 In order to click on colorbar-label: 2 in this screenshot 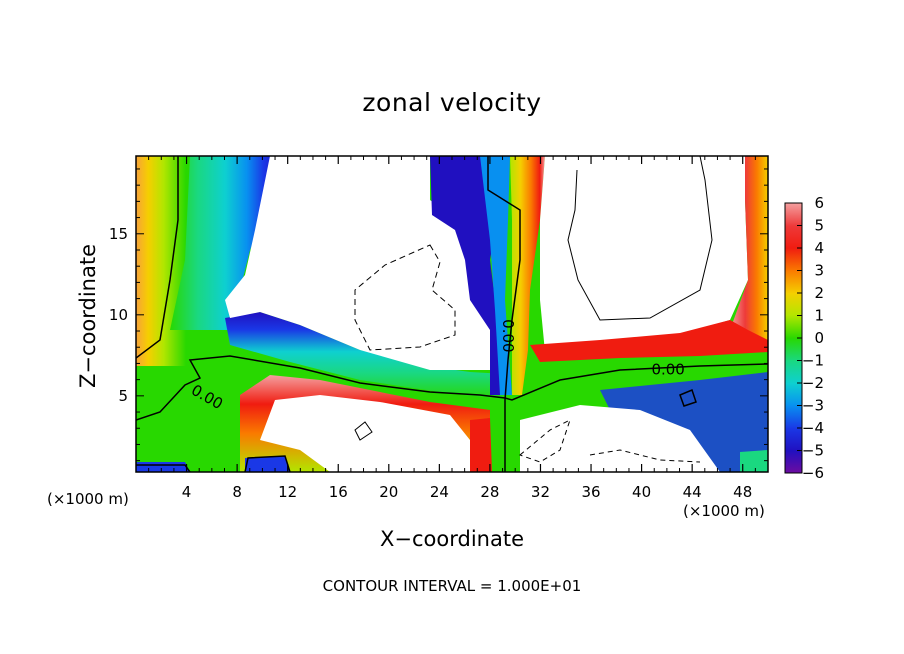, I will do `click(819, 293)`.